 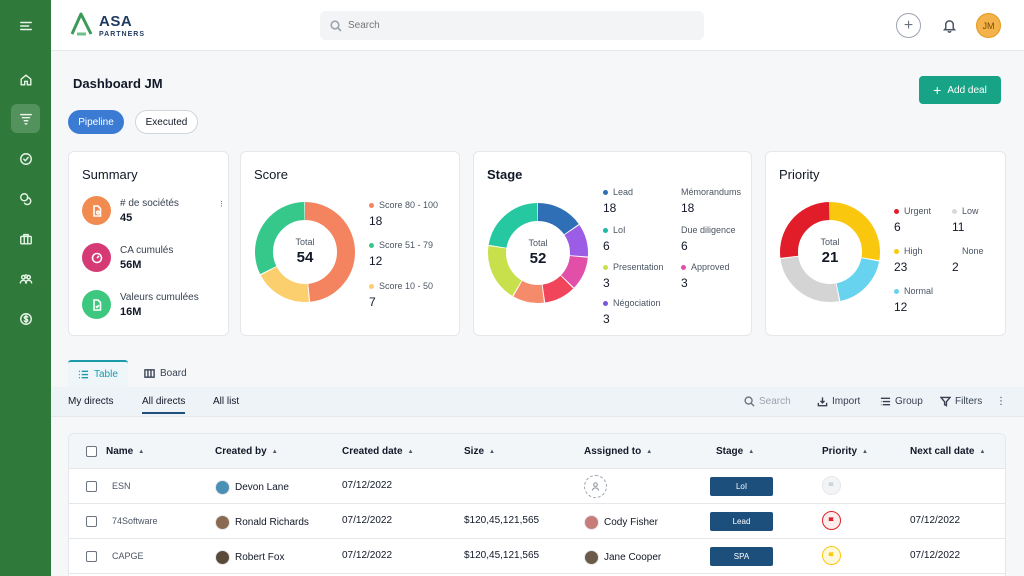 What do you see at coordinates (128, 556) in the screenshot?
I see `row-name: CAPGE` at bounding box center [128, 556].